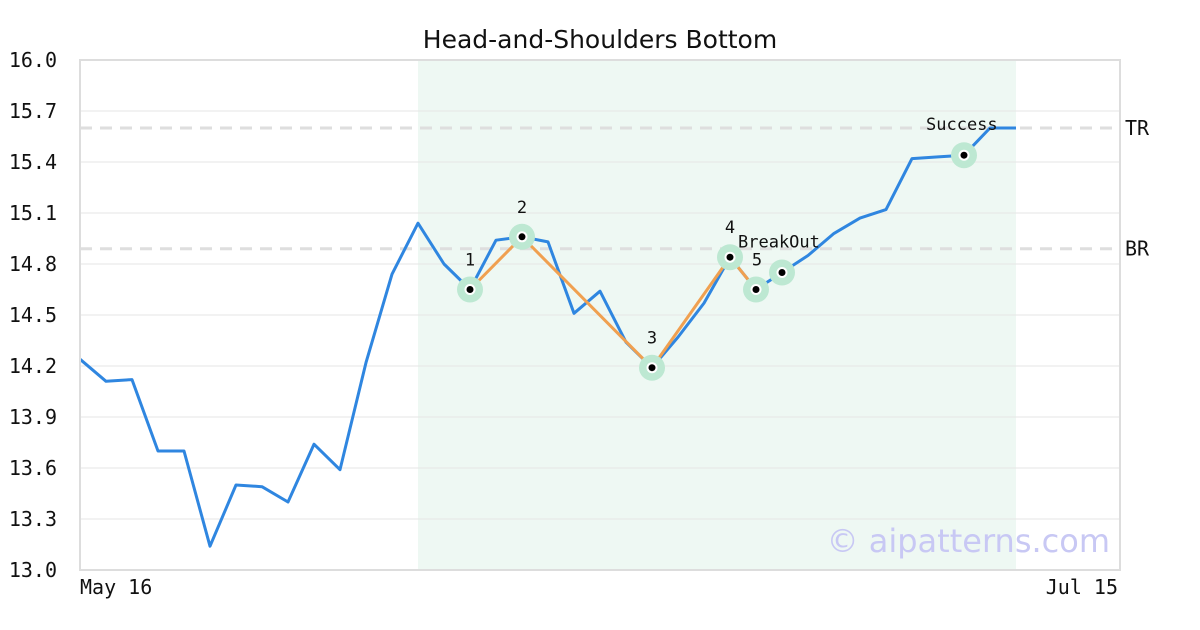 The image size is (1200, 630). Describe the element at coordinates (757, 261) in the screenshot. I see `pattern-point-label-5: 5` at that location.